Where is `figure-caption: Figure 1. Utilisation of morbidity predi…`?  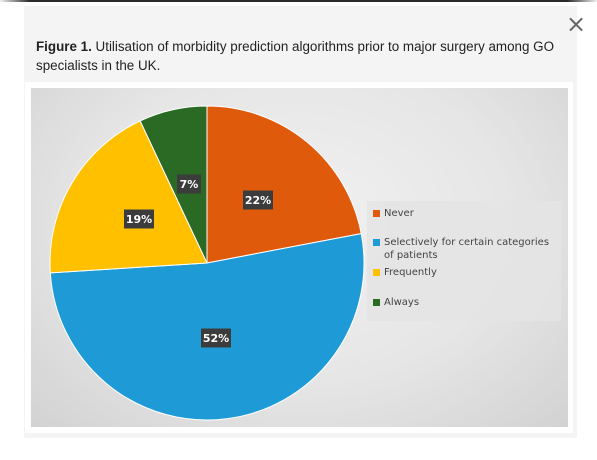
figure-caption: Figure 1. Utilisation of morbidity predi… is located at coordinates (300, 56).